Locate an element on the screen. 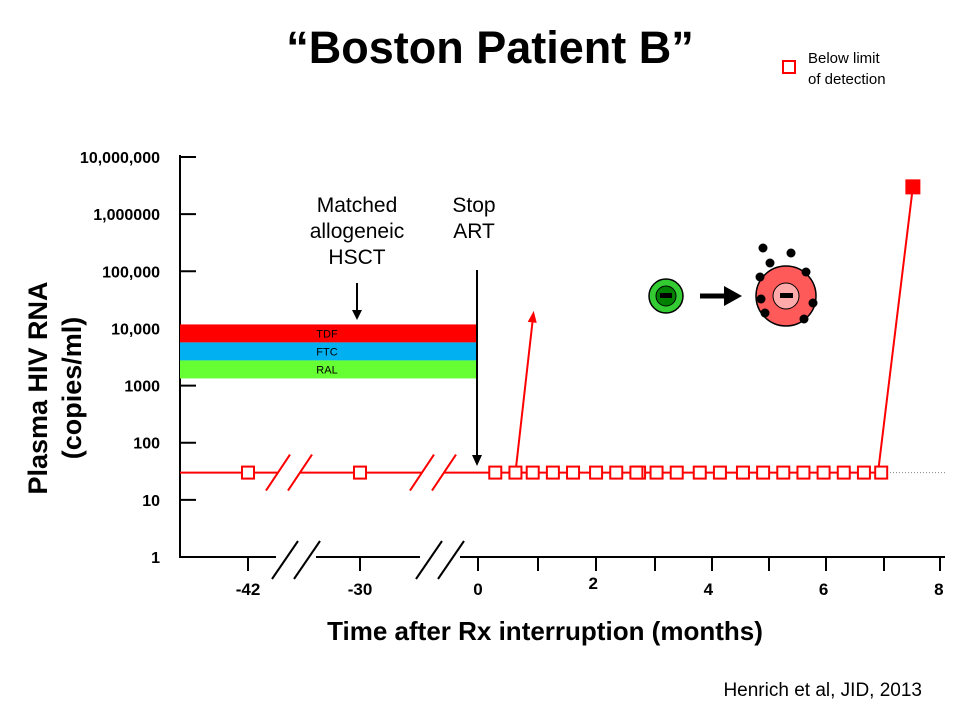 The height and width of the screenshot is (720, 960). annotation-hsct-text: Matched is located at coordinates (357, 205).